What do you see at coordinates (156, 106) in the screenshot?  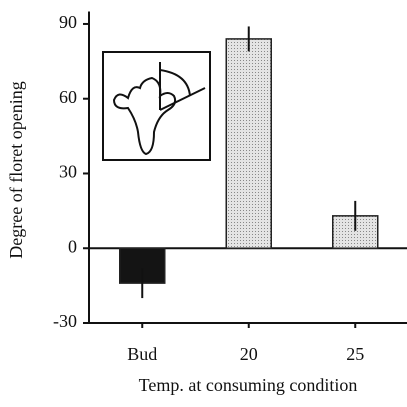 I see `inset` at bounding box center [156, 106].